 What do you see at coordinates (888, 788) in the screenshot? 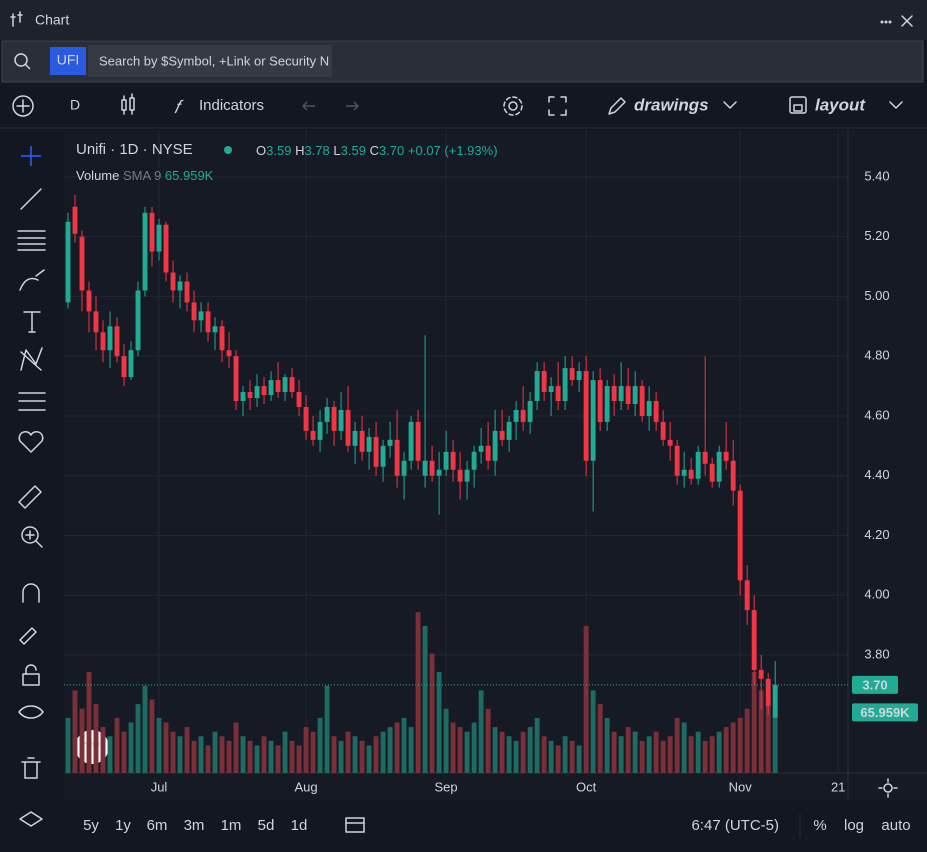
I see `axis-settings` at bounding box center [888, 788].